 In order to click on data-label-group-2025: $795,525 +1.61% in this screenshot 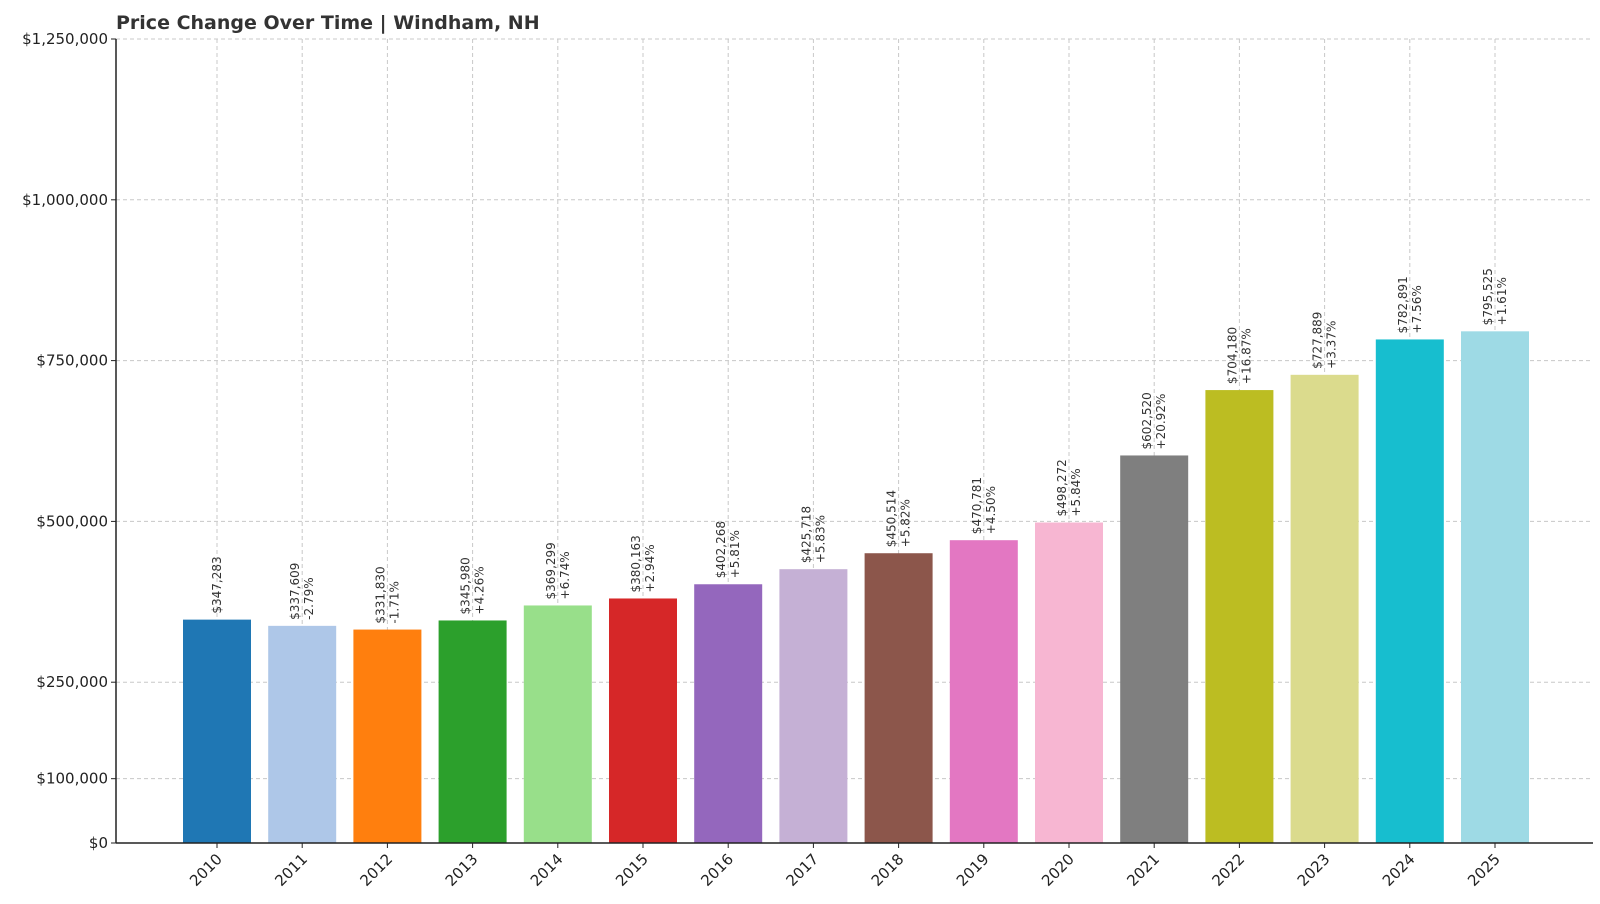, I will do `click(1495, 296)`.